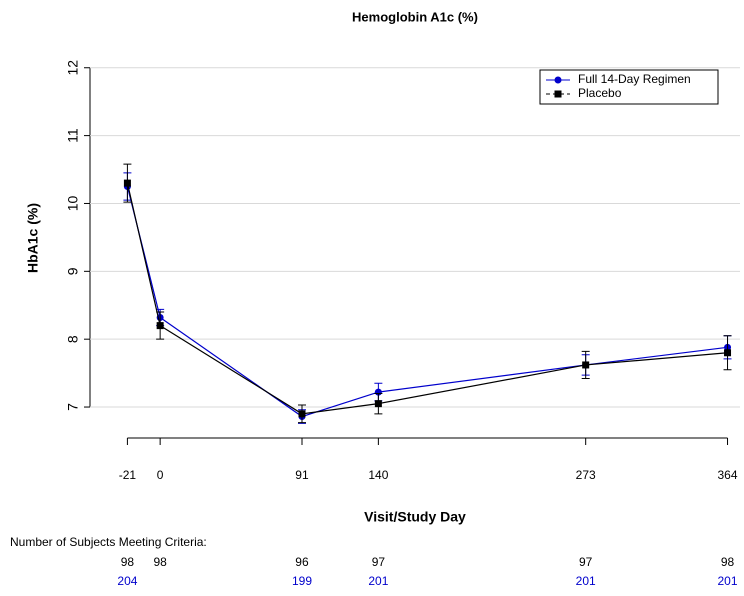 This screenshot has width=744, height=596. What do you see at coordinates (73, 339) in the screenshot?
I see `y-tick-label: 8` at bounding box center [73, 339].